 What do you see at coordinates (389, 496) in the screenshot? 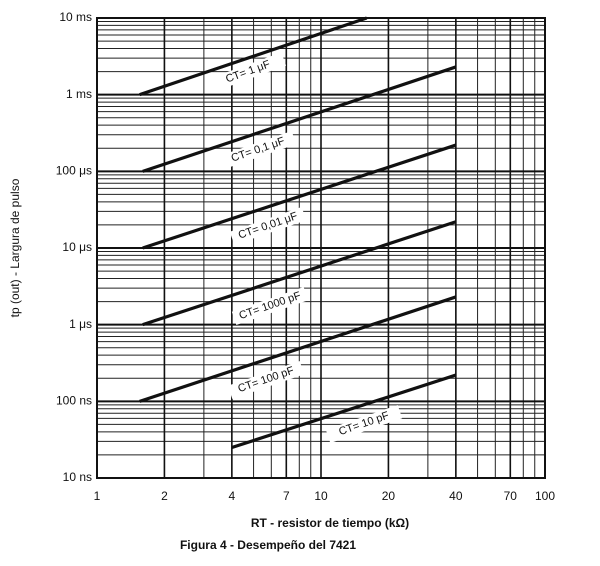
I see `x-tick-label: 20` at bounding box center [389, 496].